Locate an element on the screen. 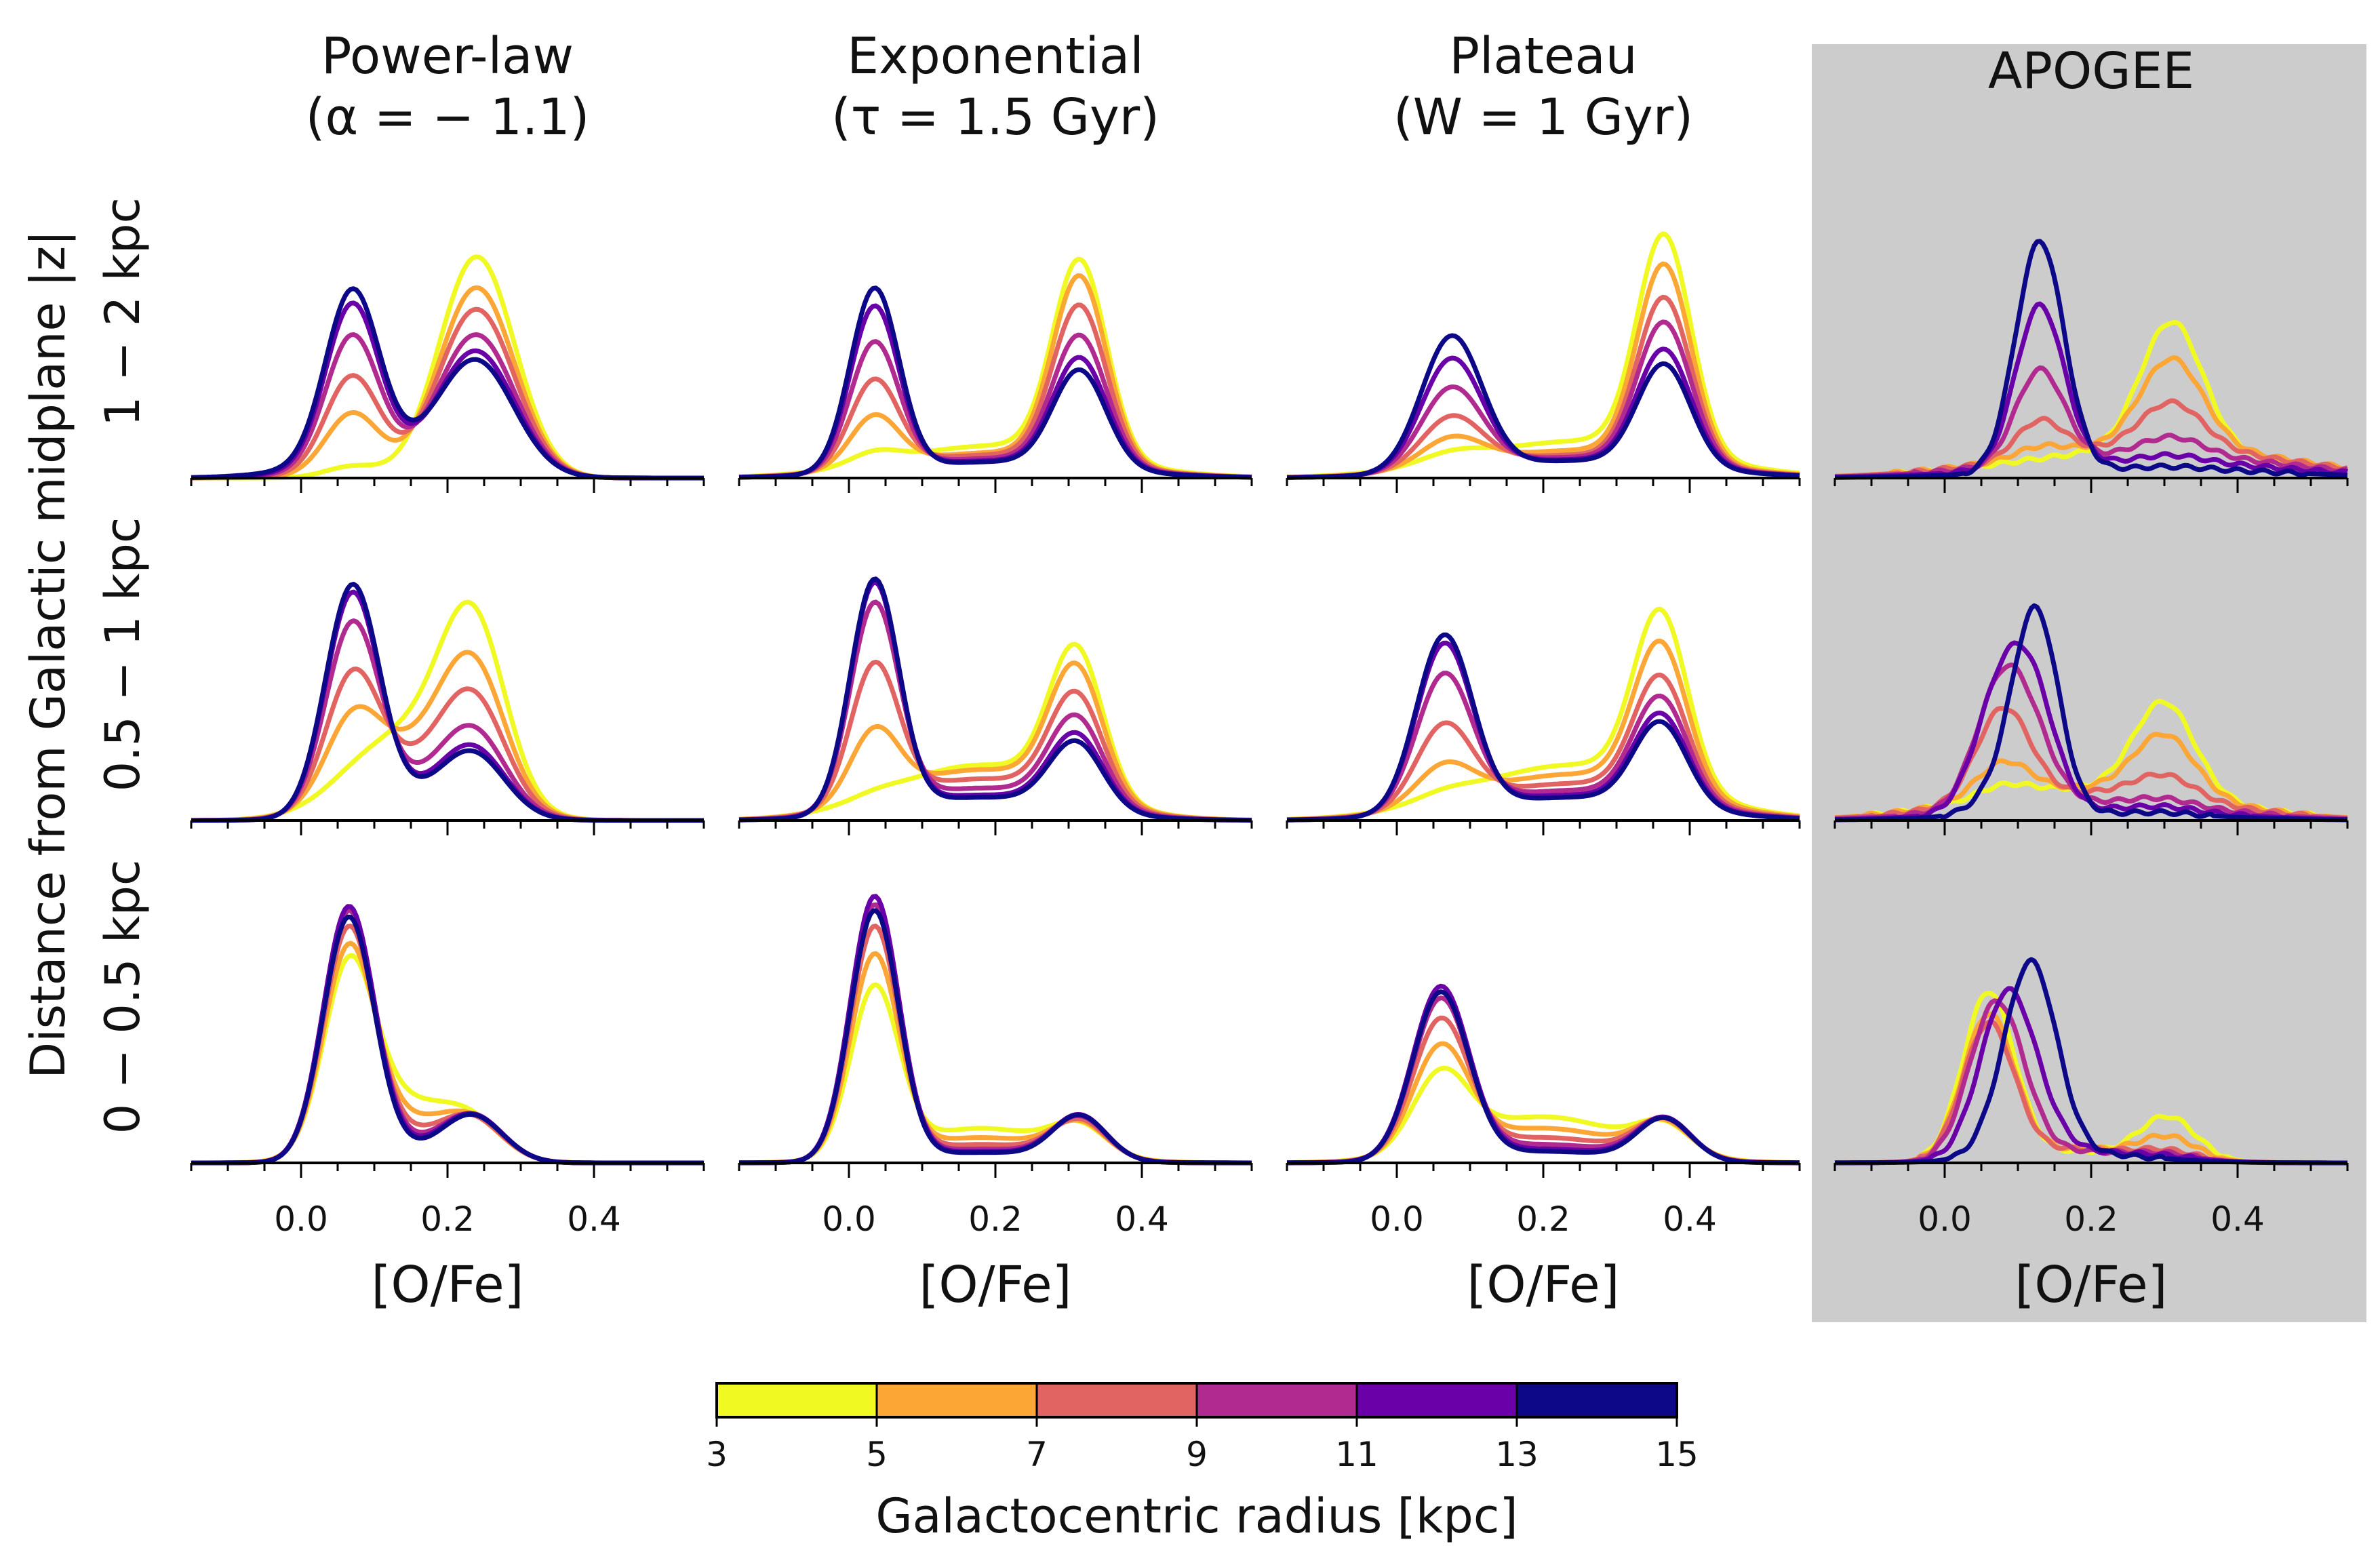 The image size is (2380, 1546). x-label-col4: [O/Fe] is located at coordinates (2091, 1285).